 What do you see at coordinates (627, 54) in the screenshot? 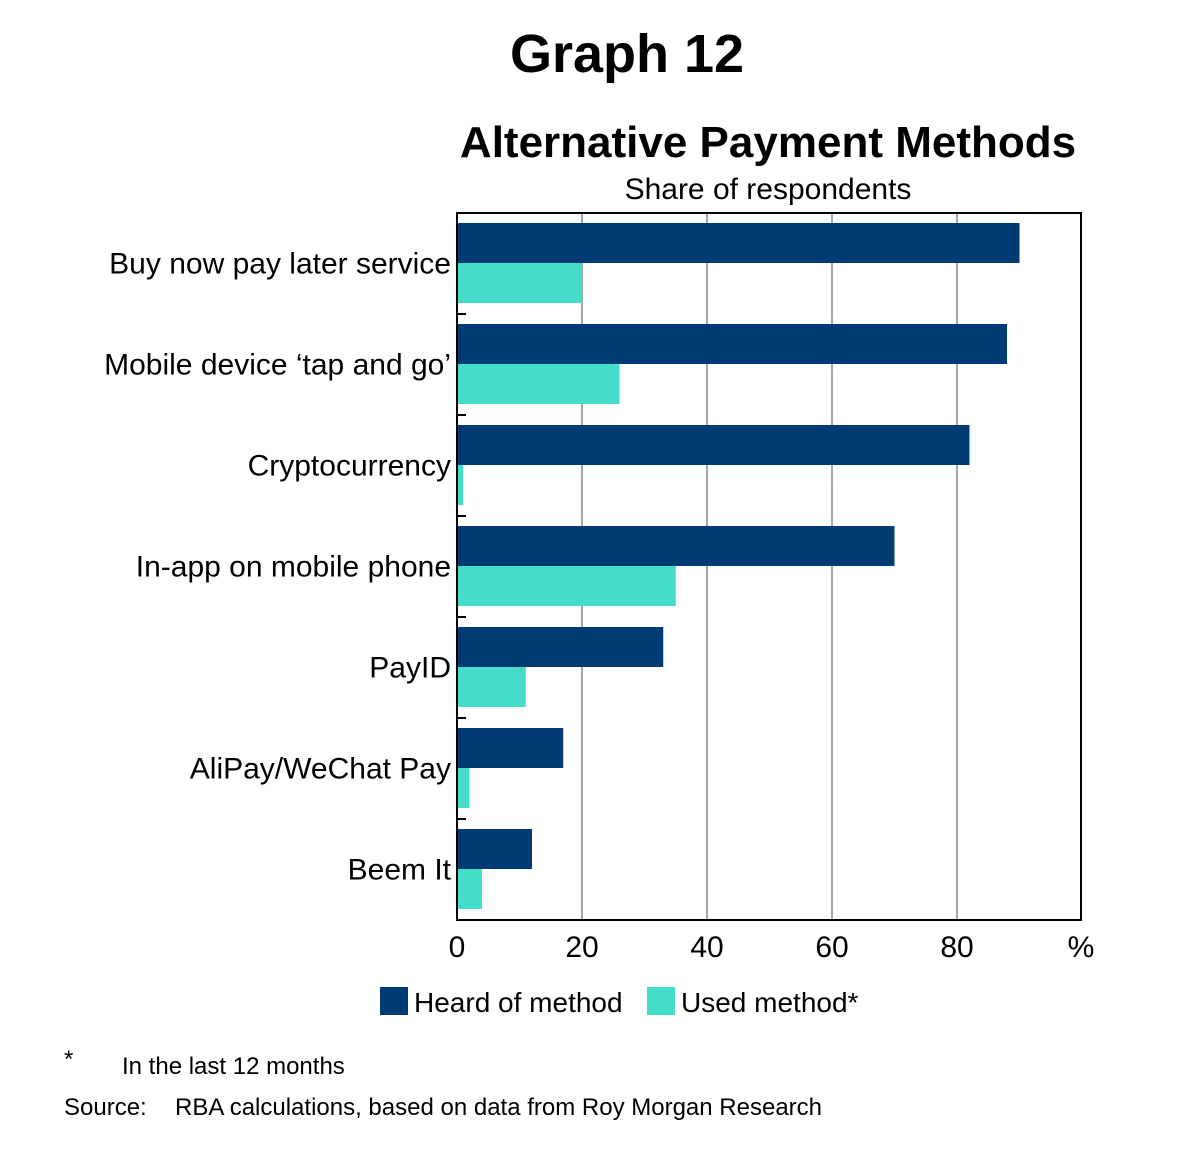
I see `graph-number-label: Graph 12` at bounding box center [627, 54].